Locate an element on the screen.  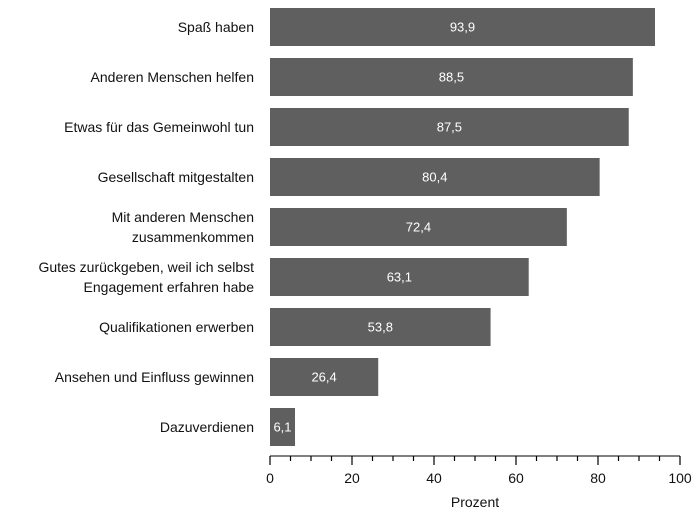
x-tick-label: 20 is located at coordinates (352, 478).